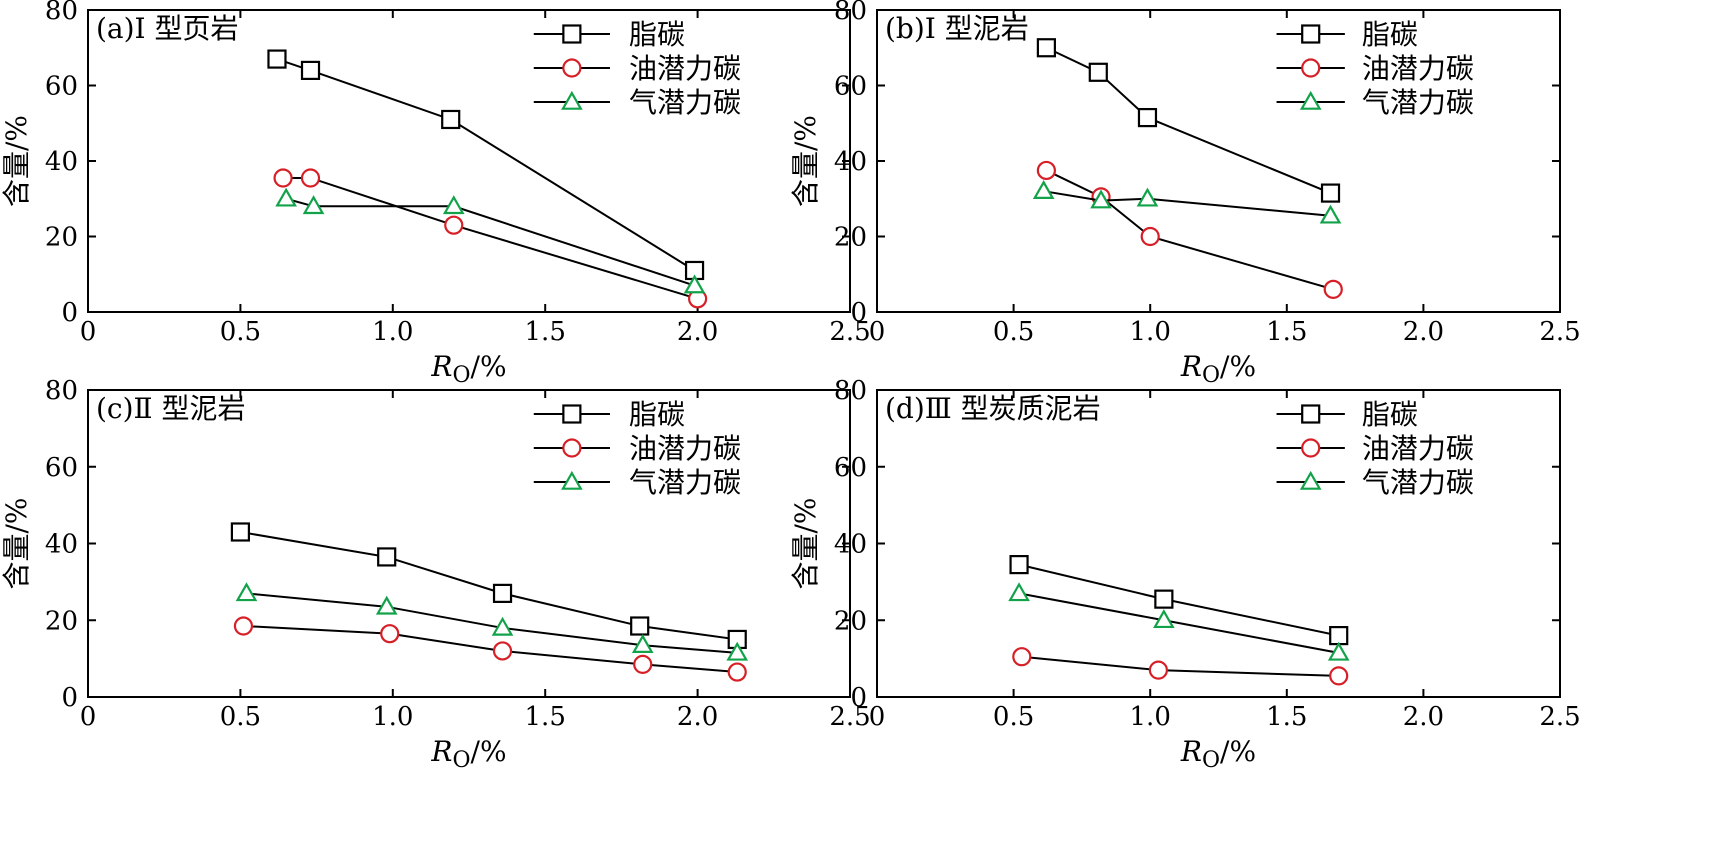 The image size is (1727, 845). Describe the element at coordinates (993, 408) in the screenshot. I see `panel-title: (d)Ⅲ 型炭质泥岩` at that location.